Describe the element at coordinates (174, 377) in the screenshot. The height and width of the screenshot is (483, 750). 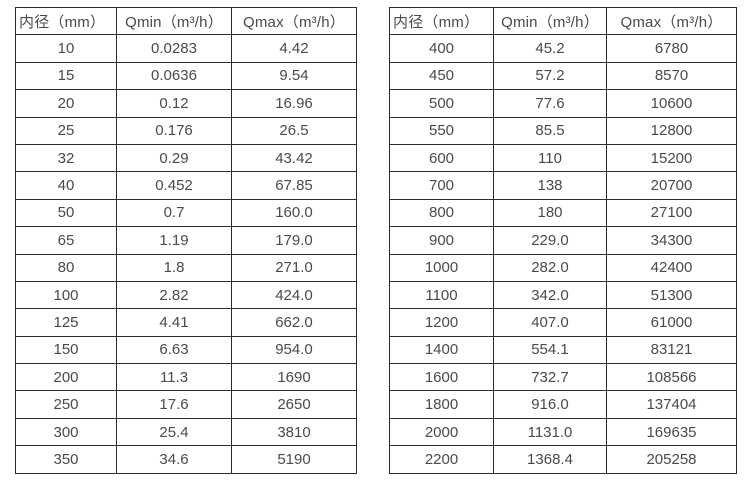
I see `table-cell: 11.3` at that location.